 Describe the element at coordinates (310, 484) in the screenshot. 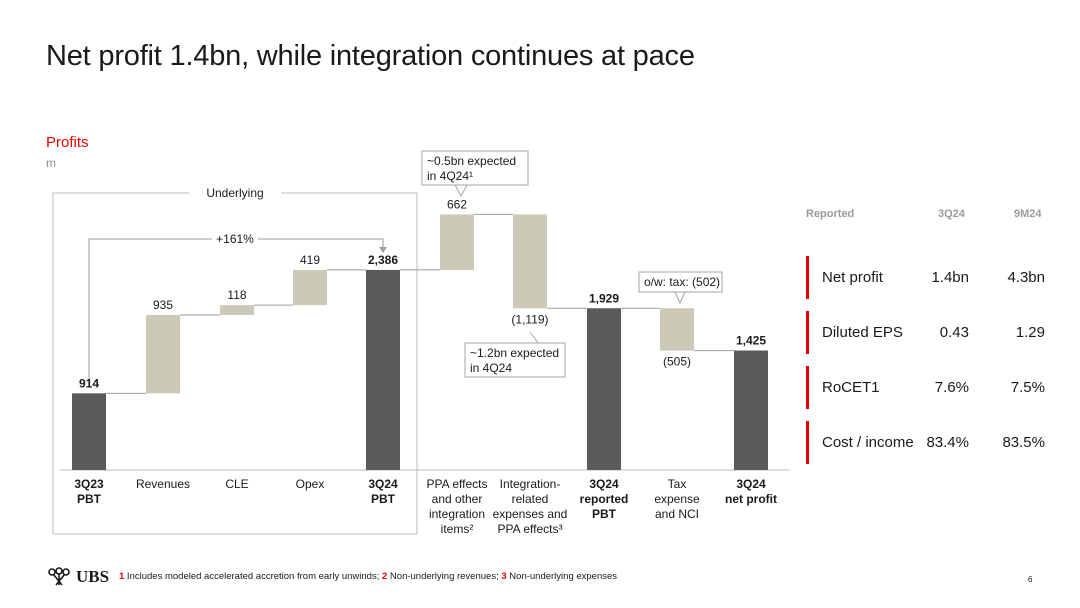

I see `category-label: Opex` at that location.